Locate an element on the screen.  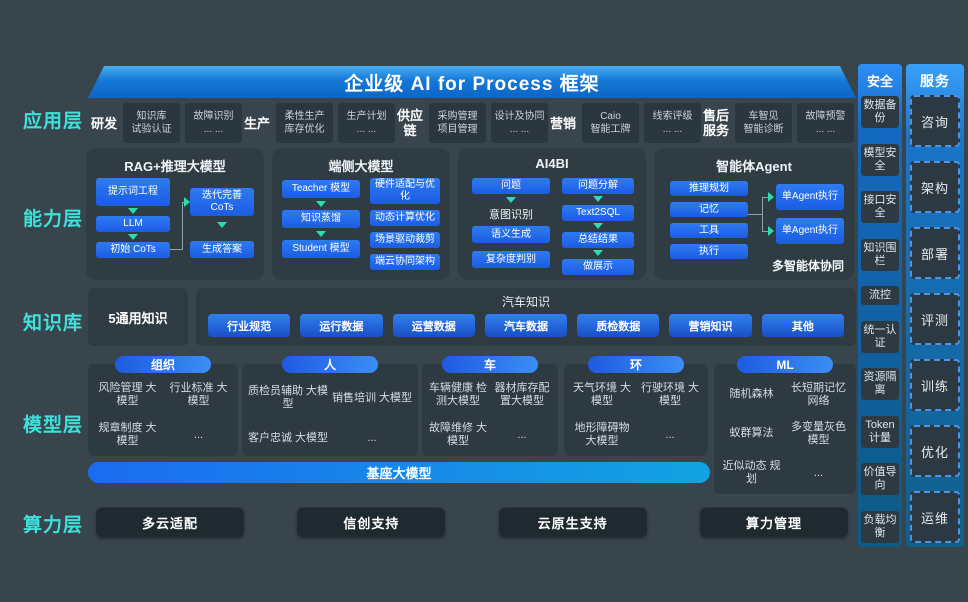
flow-node: 硬件适配与优化 is located at coordinates (405, 191).